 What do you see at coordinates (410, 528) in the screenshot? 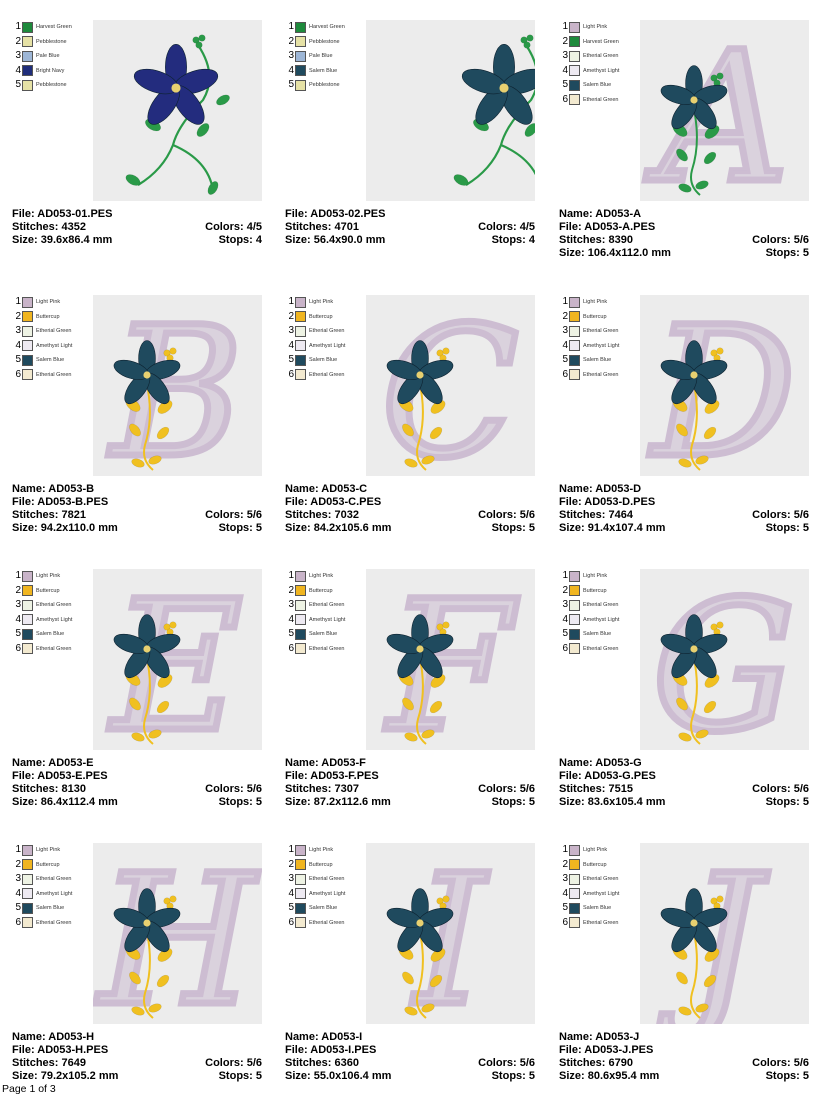
I see `info-line: Size: 84.2x105.6 mm Stops: 5` at bounding box center [410, 528].